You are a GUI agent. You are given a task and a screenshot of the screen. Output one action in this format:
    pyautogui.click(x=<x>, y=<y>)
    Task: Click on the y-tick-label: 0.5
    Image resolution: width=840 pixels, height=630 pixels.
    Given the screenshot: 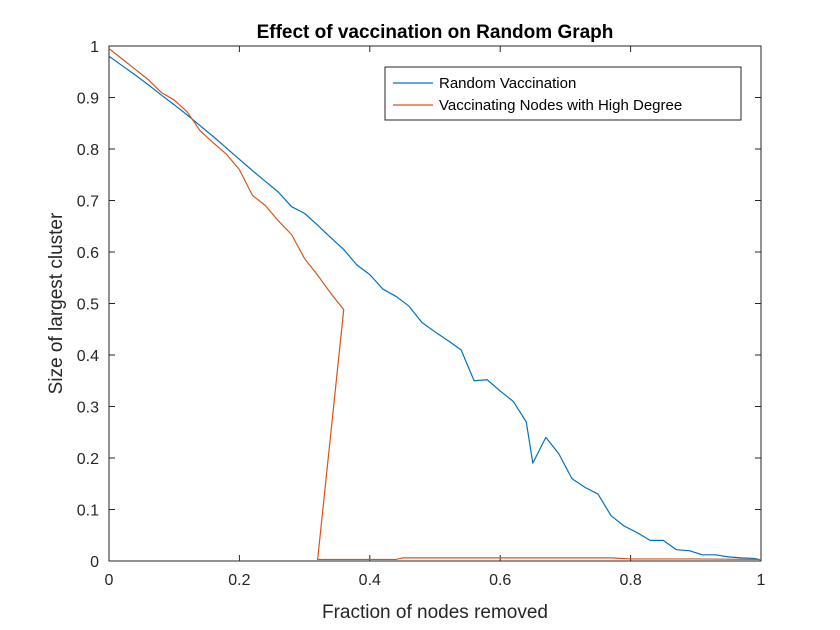 What is the action you would take?
    pyautogui.click(x=88, y=305)
    